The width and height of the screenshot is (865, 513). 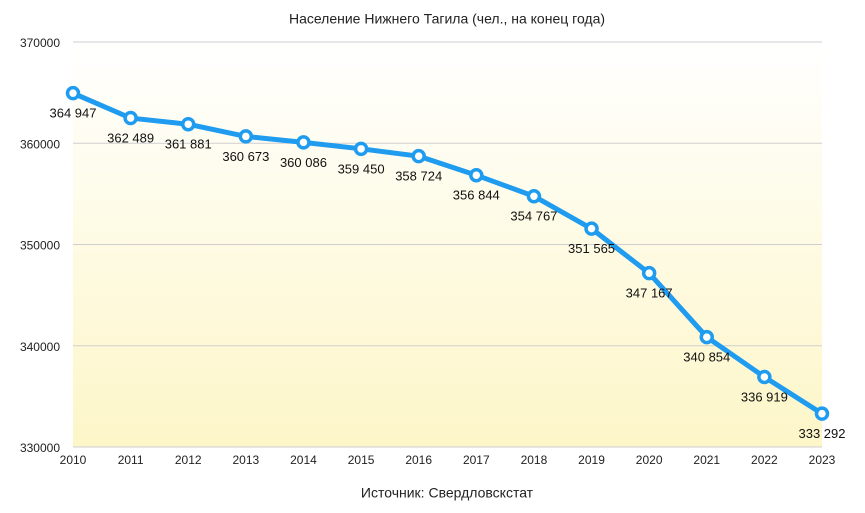 What do you see at coordinates (361, 168) in the screenshot?
I see `data-label: 359 450` at bounding box center [361, 168].